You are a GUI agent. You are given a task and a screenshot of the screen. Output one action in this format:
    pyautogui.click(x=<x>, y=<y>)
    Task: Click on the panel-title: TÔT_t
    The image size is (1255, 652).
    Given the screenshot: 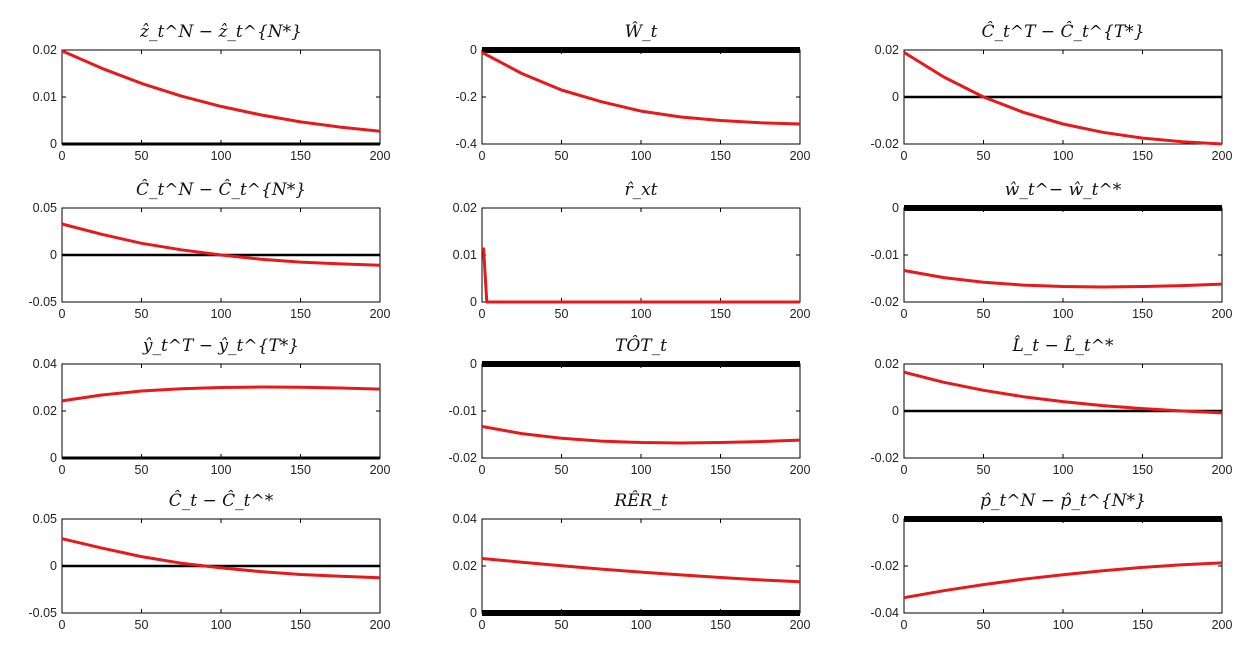 What is the action you would take?
    pyautogui.click(x=641, y=345)
    